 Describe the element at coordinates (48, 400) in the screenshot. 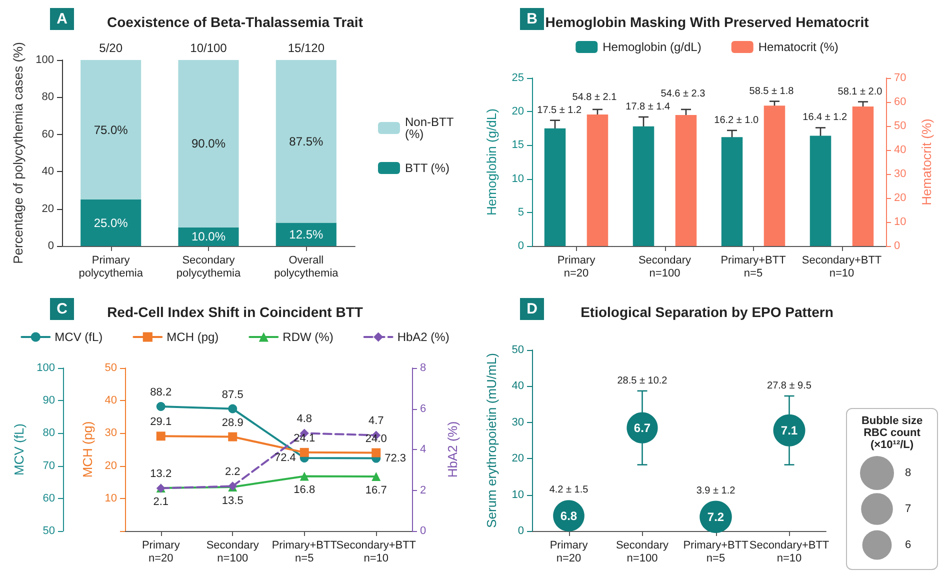

I see `y-tick-label: 90` at that location.